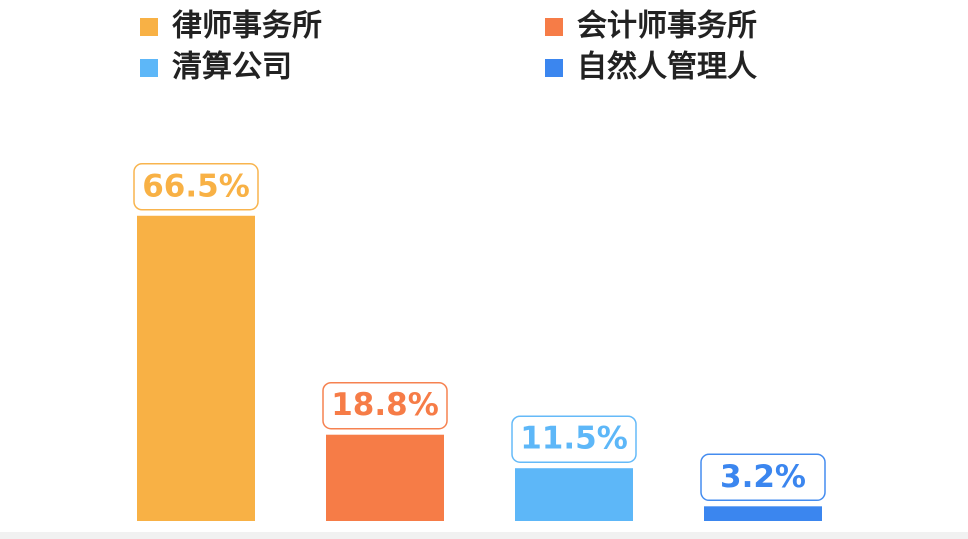 This screenshot has width=968, height=539. I want to click on value-label: 3.2%, so click(763, 477).